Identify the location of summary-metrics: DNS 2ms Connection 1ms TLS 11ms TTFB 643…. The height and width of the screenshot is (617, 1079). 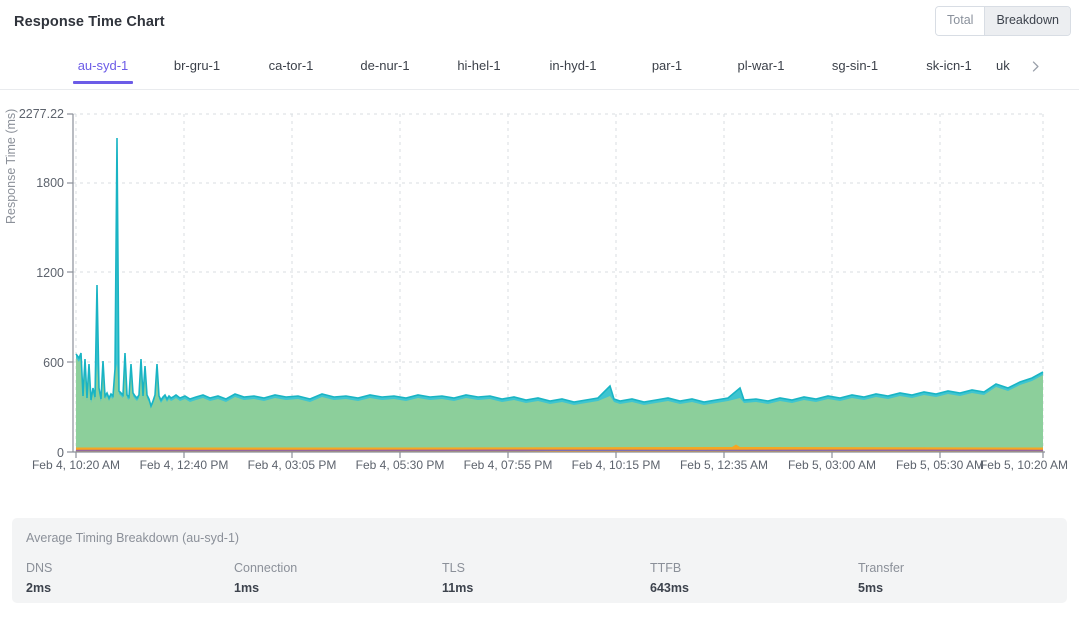
(539, 578).